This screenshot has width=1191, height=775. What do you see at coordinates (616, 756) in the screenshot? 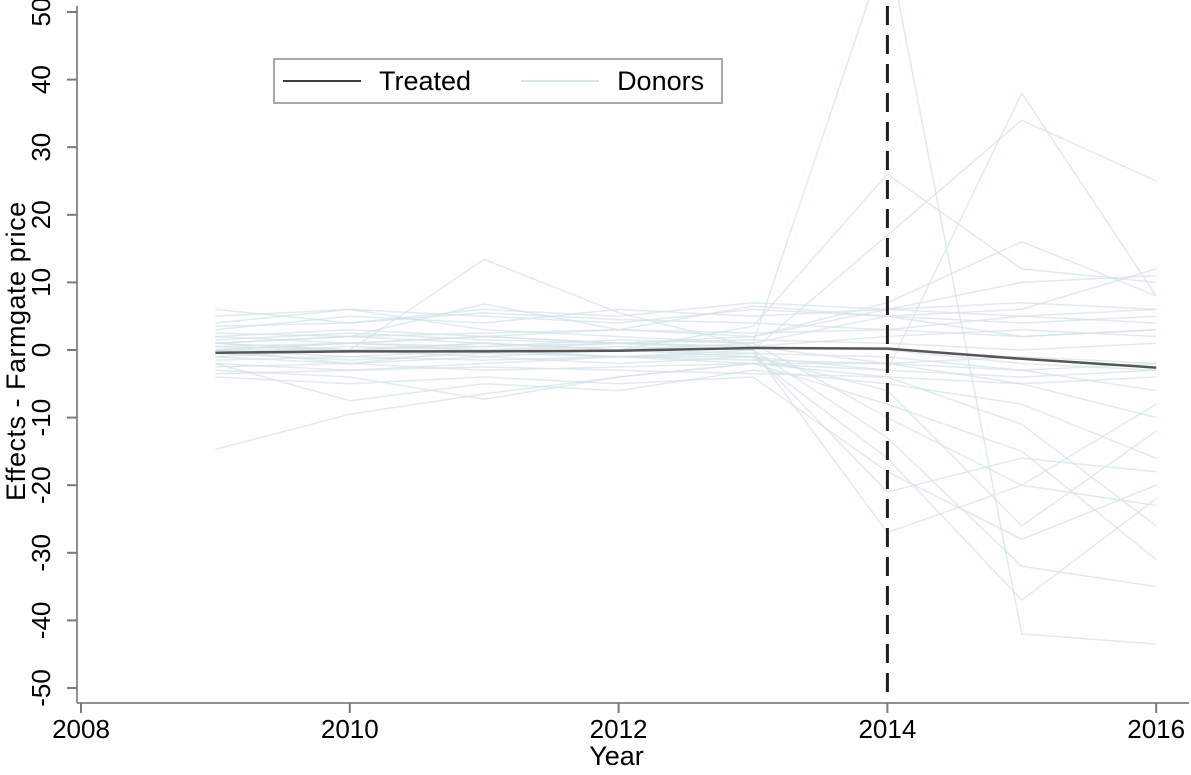
I see `x-axis-title: Year` at bounding box center [616, 756].